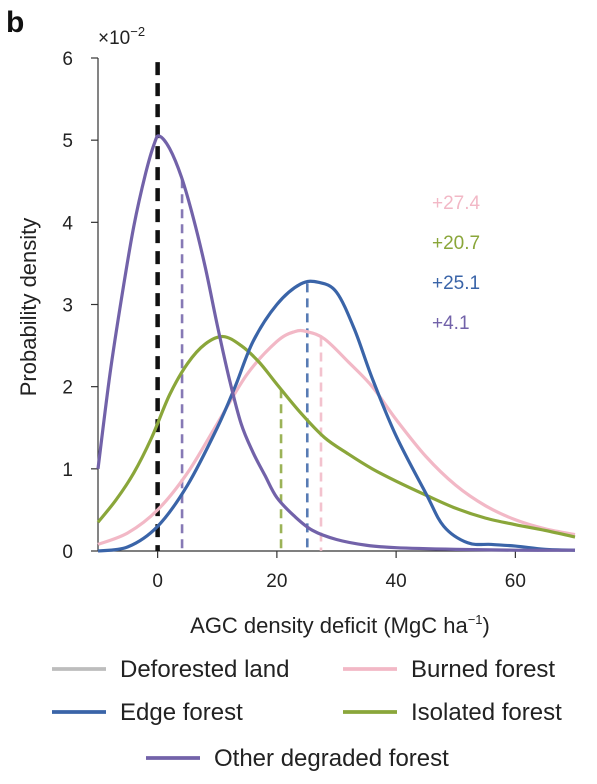 This screenshot has height=784, width=597. What do you see at coordinates (67, 306) in the screenshot?
I see `y-tick-label: 3` at bounding box center [67, 306].